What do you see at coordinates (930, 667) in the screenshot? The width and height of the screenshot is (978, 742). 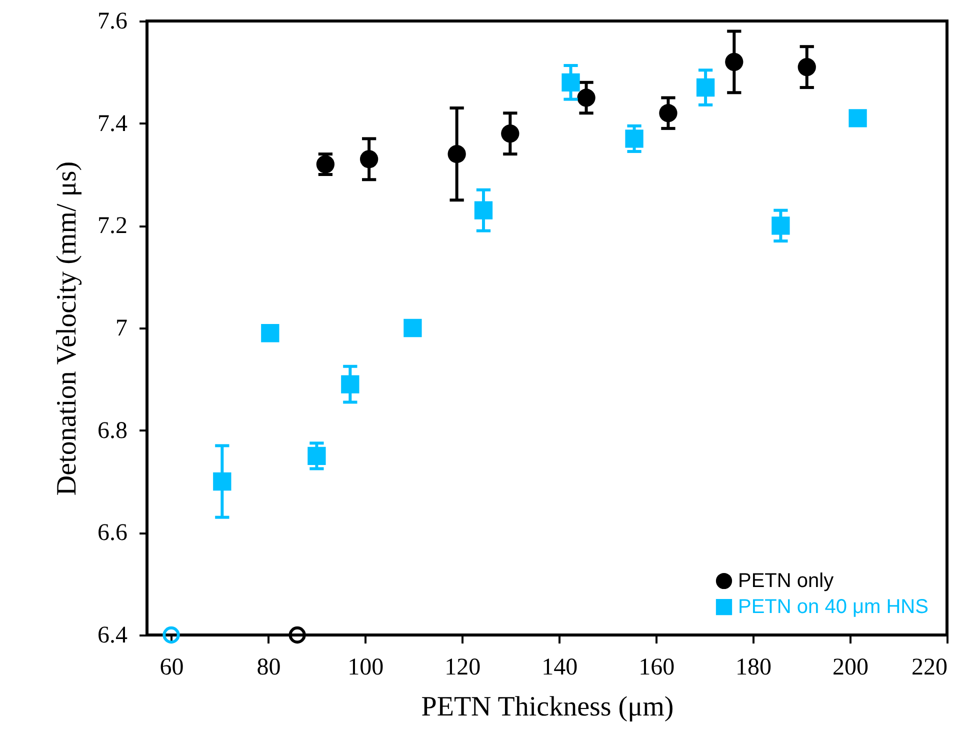 I see `x-tick-label: 220` at bounding box center [930, 667].